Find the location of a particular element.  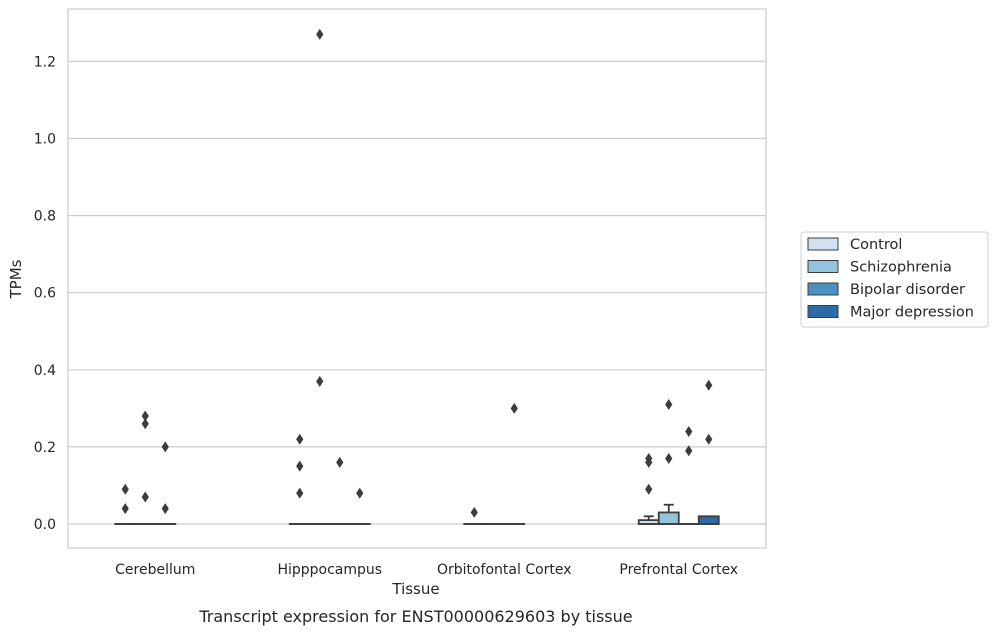

y-tick-label: 0.8 is located at coordinates (45, 217).